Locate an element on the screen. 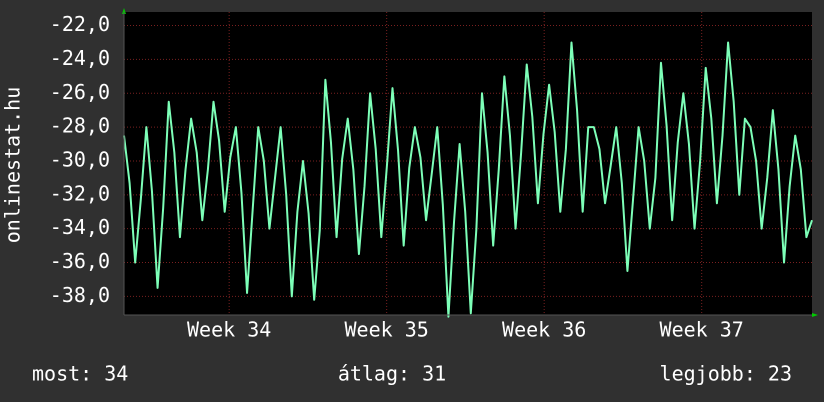 The width and height of the screenshot is (824, 402). y-tick-label: -22,0 is located at coordinates (80, 24).